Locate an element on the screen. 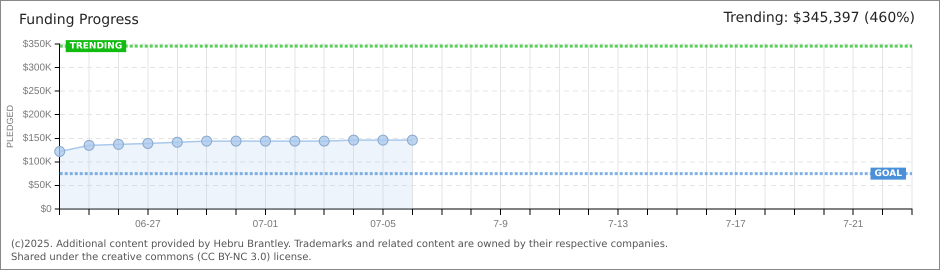  y-axis-title: PLEDGED is located at coordinates (9, 126).